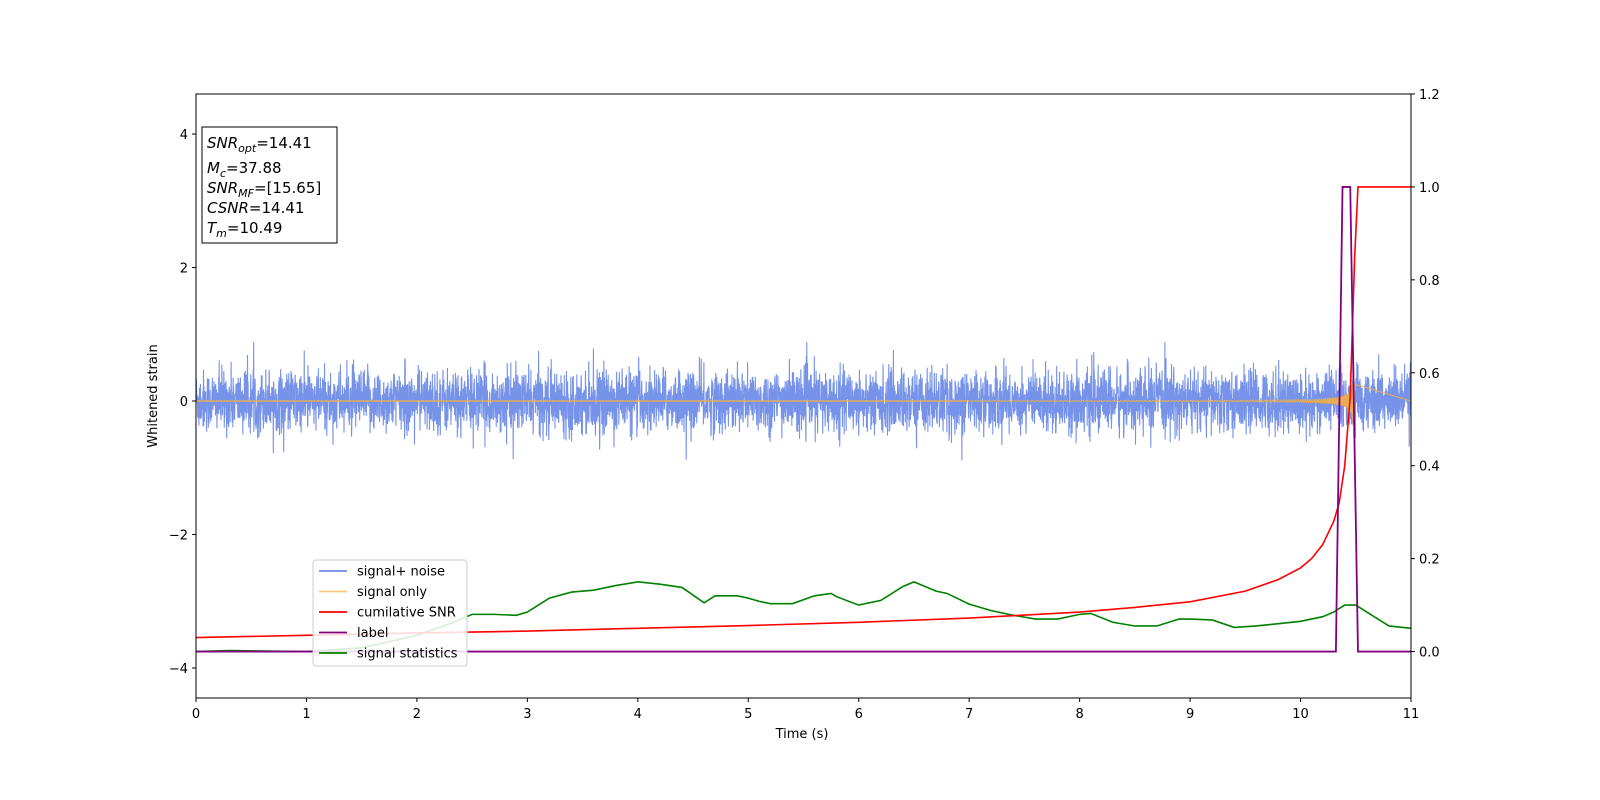 The width and height of the screenshot is (1600, 800). Describe the element at coordinates (1079, 714) in the screenshot. I see `x-tick-label: 8` at that location.